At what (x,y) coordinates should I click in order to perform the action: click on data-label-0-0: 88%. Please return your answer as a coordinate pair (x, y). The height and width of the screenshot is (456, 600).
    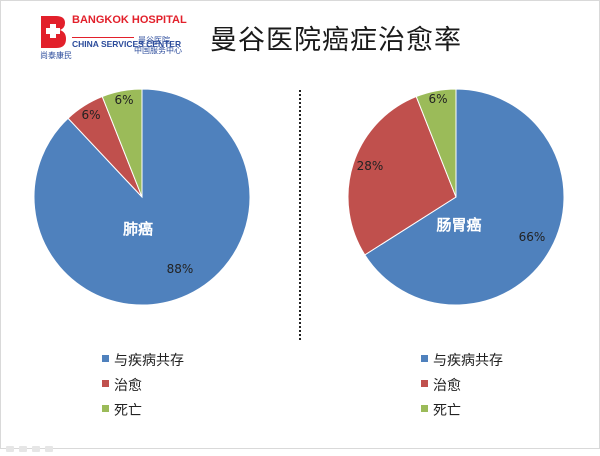
    Looking at the image, I should click on (180, 269).